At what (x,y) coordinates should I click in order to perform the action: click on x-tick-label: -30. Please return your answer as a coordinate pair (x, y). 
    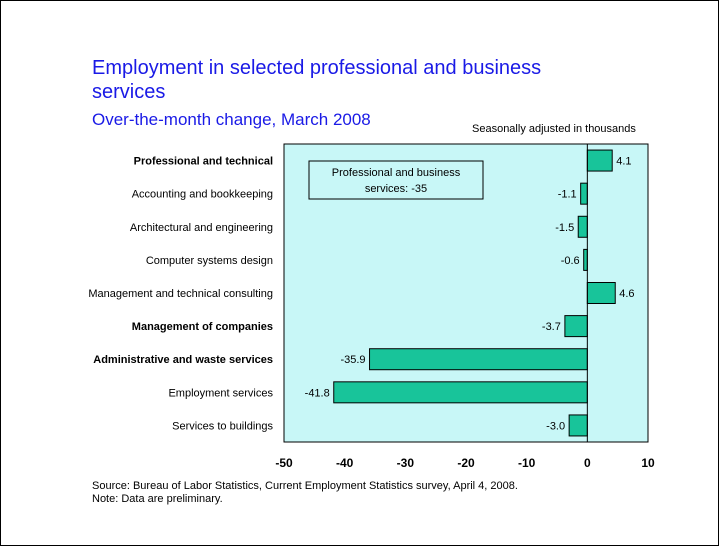
    Looking at the image, I should click on (406, 463).